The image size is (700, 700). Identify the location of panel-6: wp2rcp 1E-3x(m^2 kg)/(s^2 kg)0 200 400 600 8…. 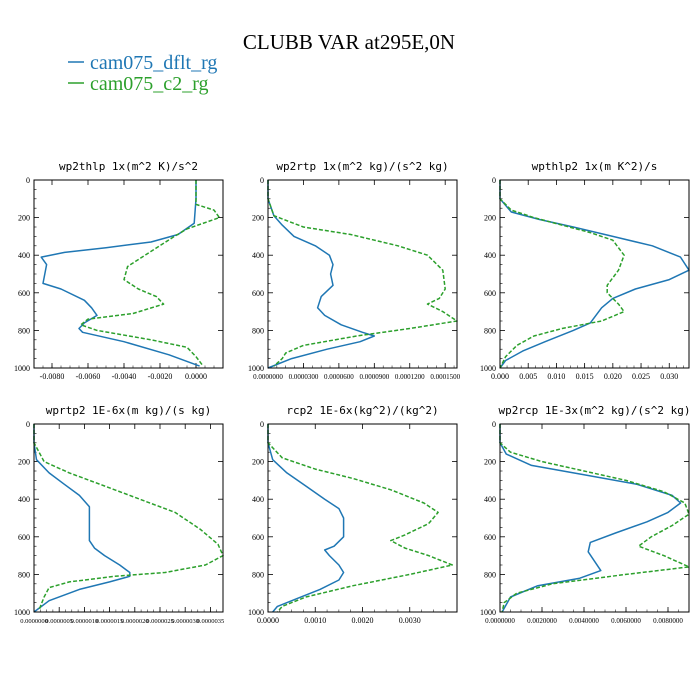
(585, 514).